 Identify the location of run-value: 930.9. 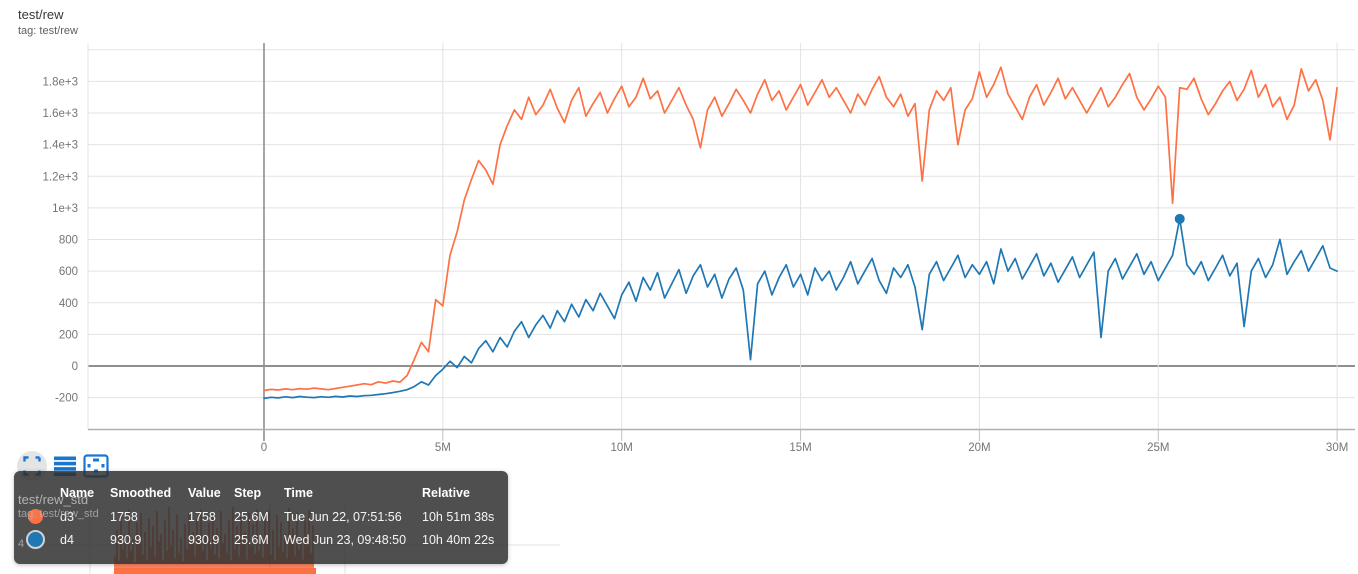
(204, 539).